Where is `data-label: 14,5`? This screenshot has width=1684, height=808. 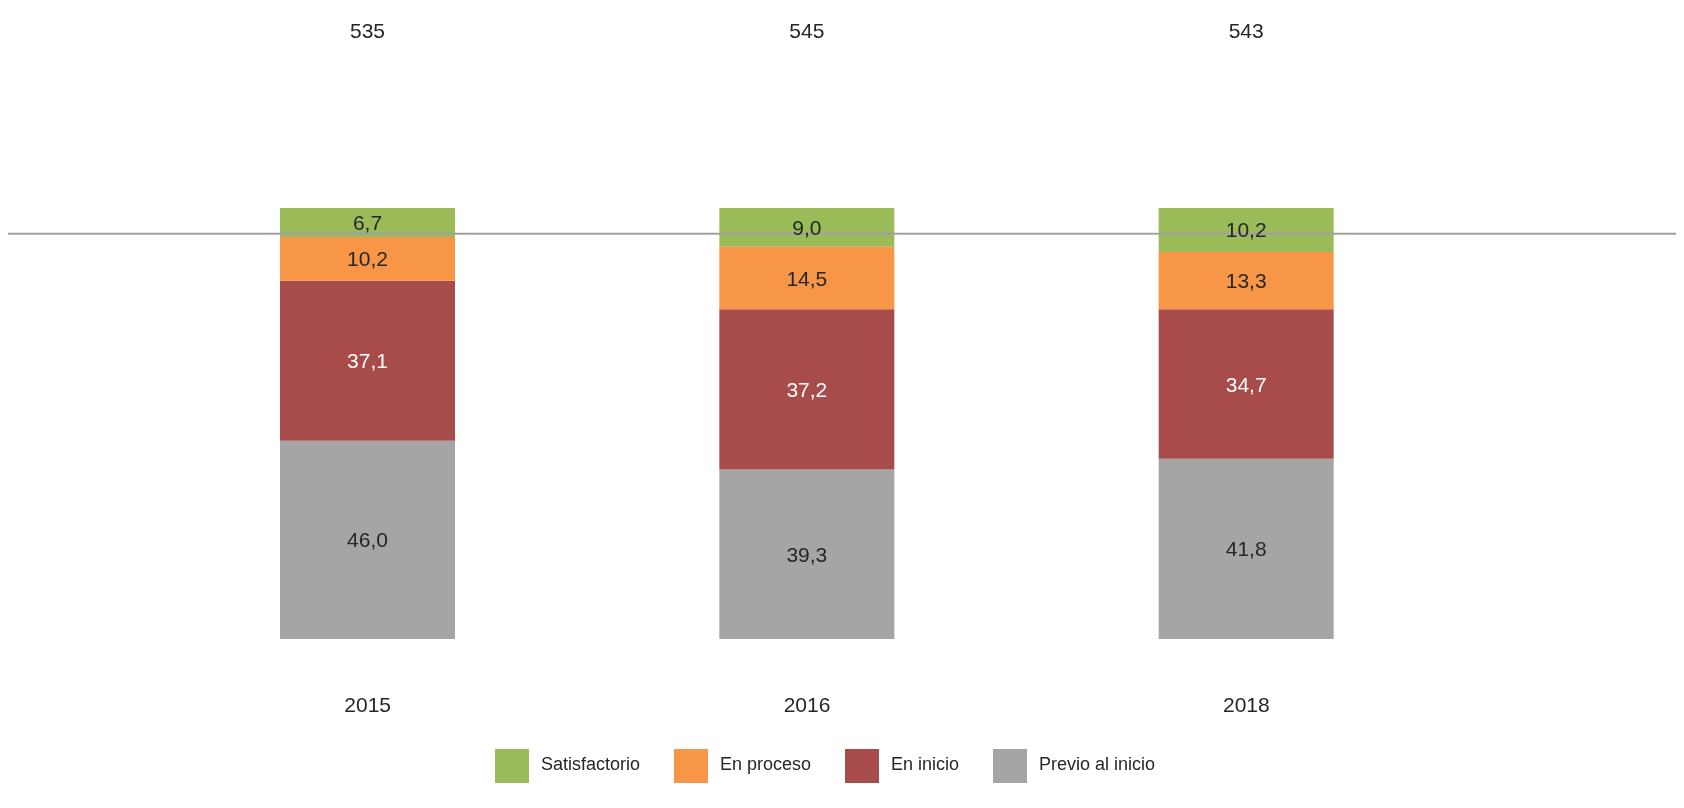
data-label: 14,5 is located at coordinates (807, 278).